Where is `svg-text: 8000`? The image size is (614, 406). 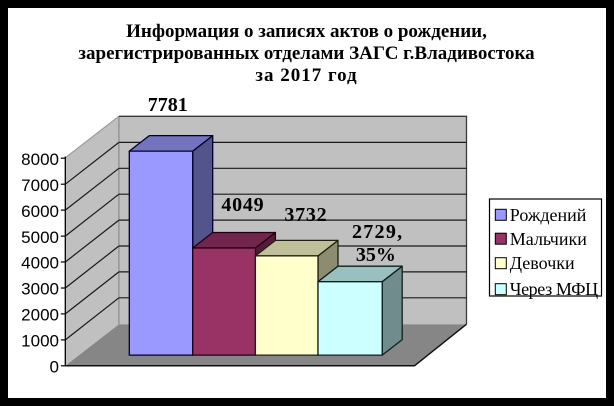
svg-text: 8000 is located at coordinates (40, 159).